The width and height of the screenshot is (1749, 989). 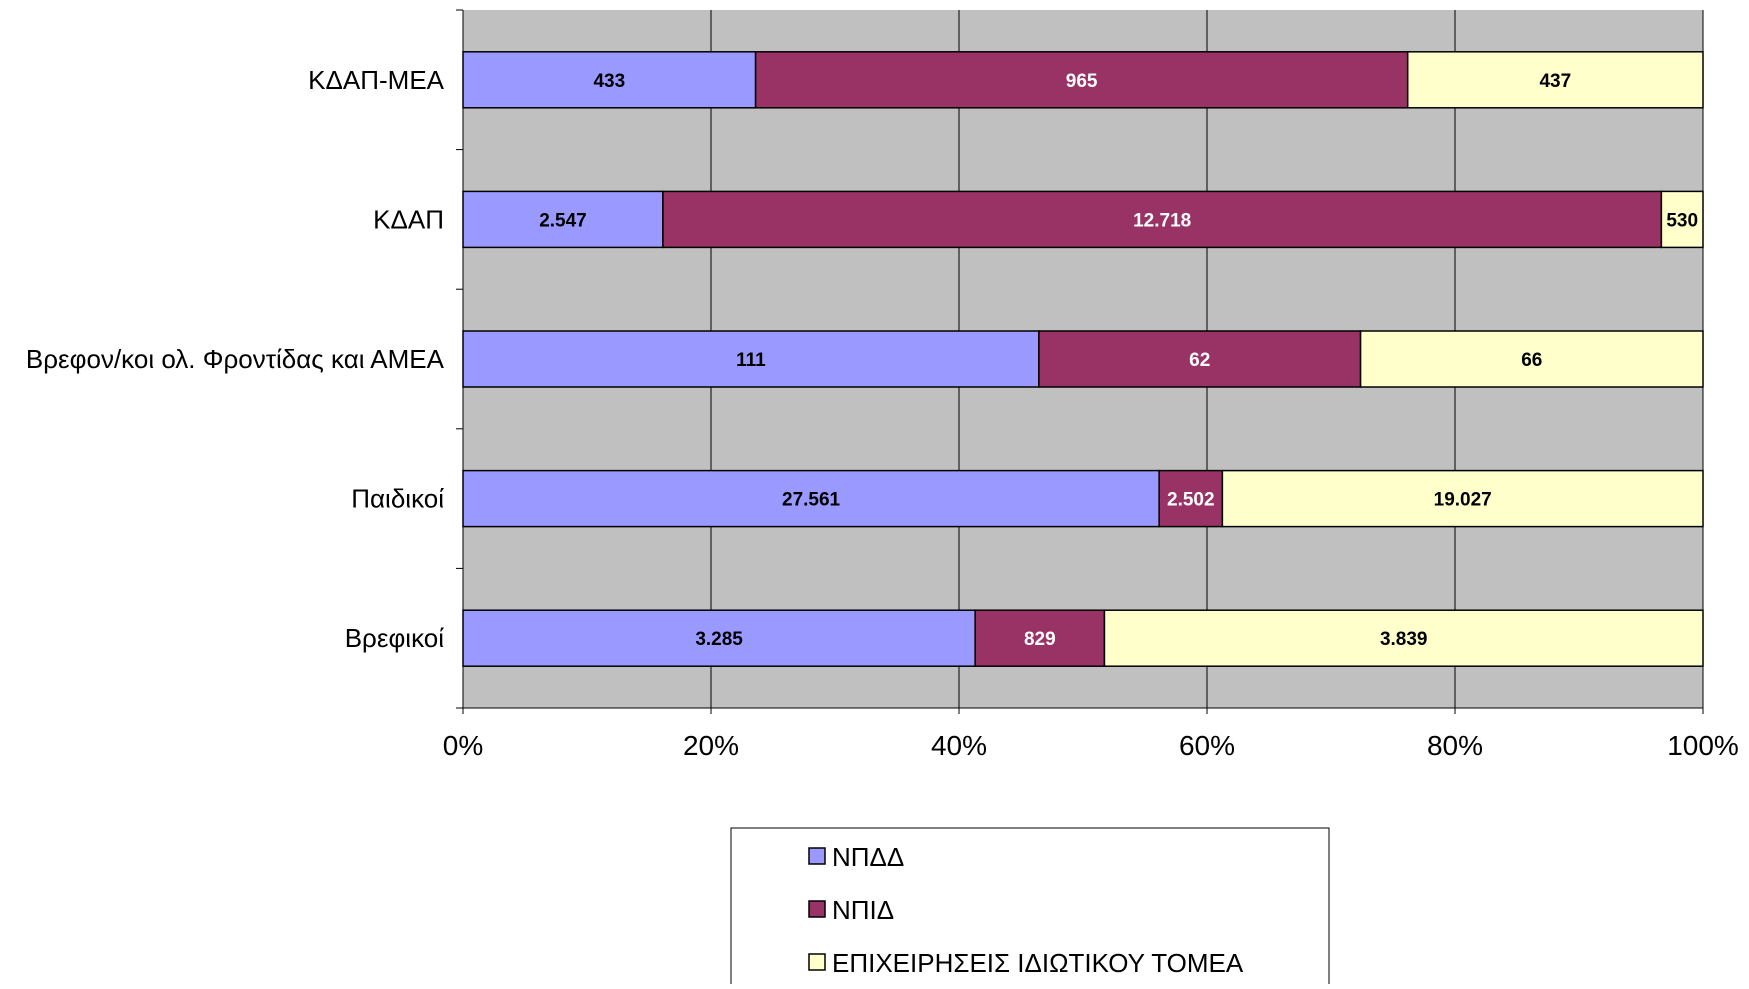 I want to click on category-label: ΚΔΑΠ-ΜΕΑ, so click(x=376, y=80).